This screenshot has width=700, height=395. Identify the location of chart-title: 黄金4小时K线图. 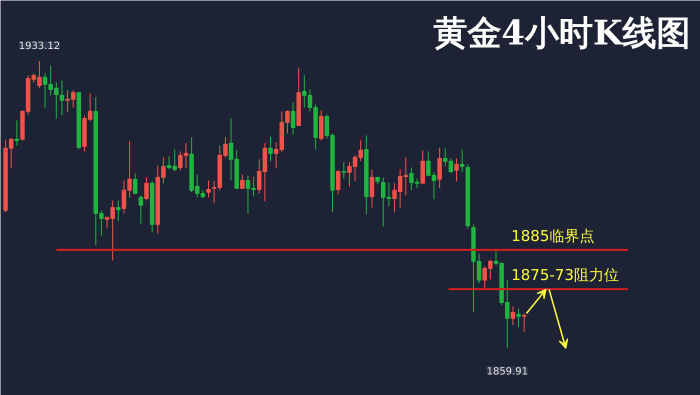
(562, 34).